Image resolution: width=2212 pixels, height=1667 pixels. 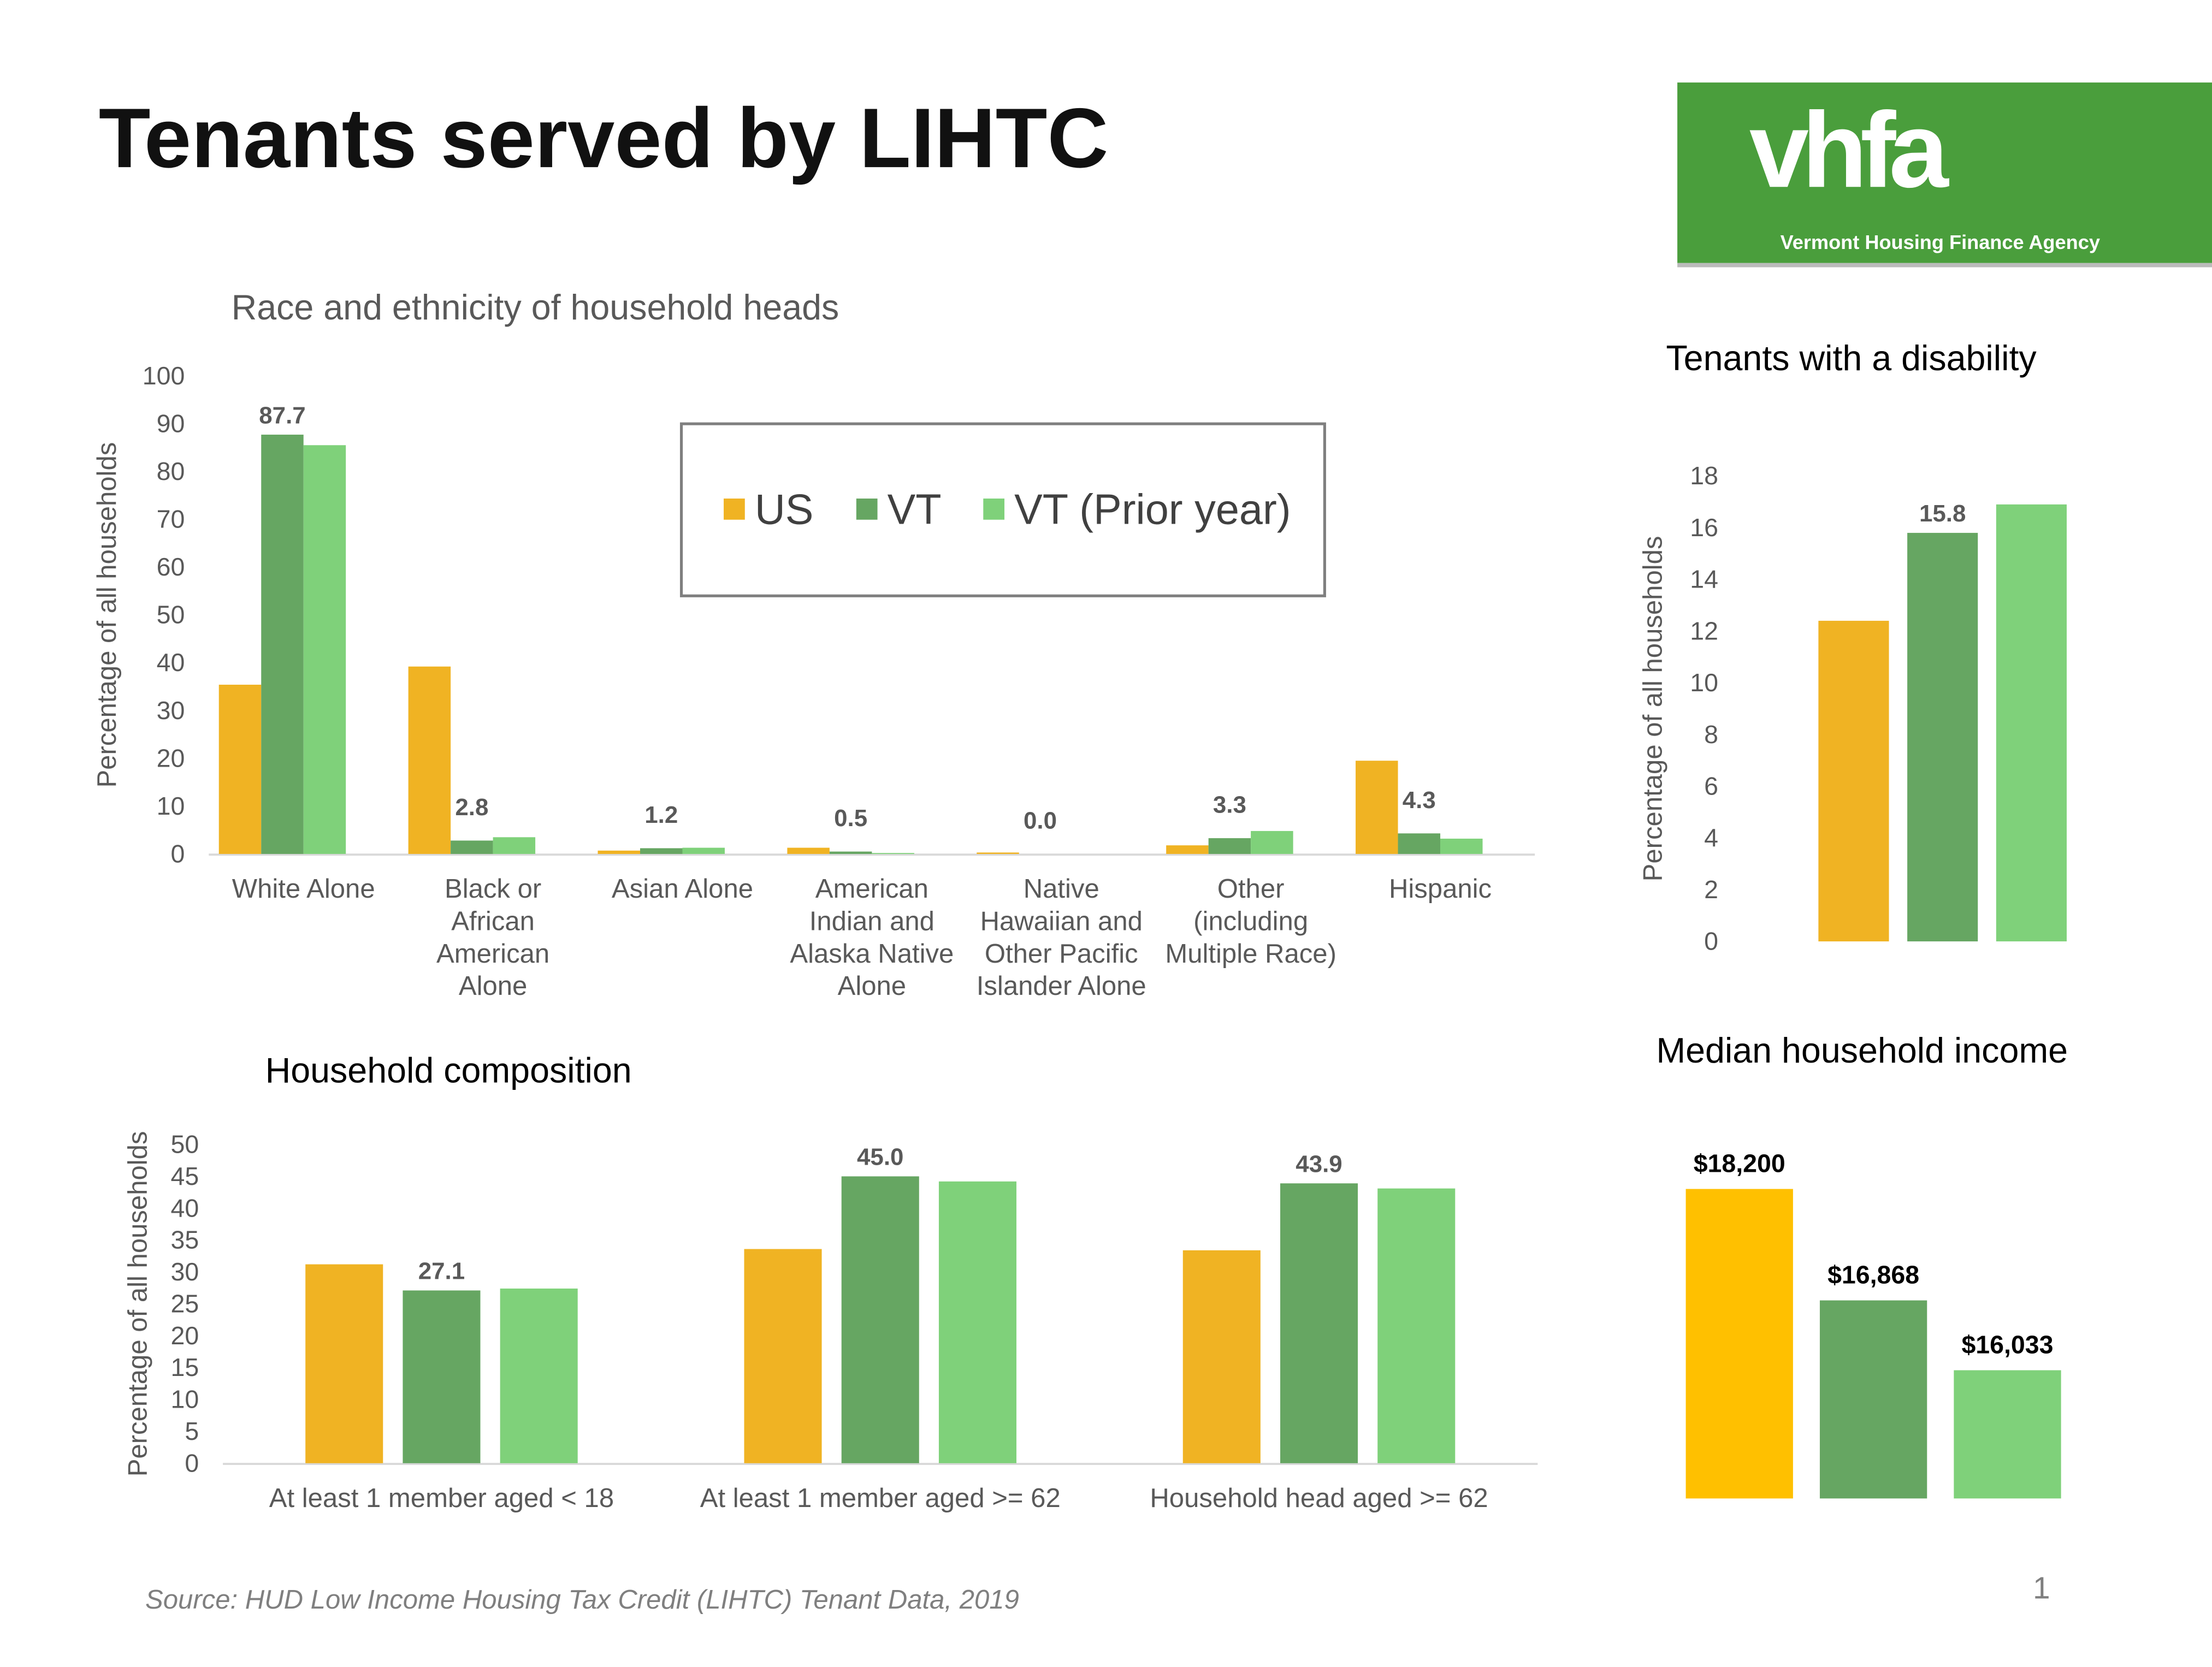 I want to click on disability-bar-us, so click(x=1853, y=781).